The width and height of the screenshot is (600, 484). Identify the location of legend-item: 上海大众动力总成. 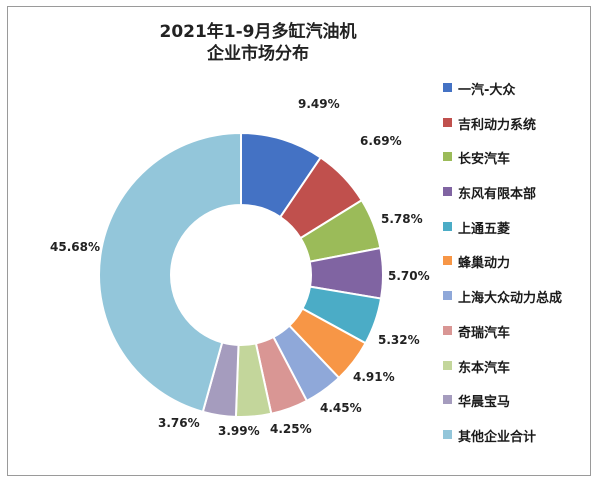
(502, 304).